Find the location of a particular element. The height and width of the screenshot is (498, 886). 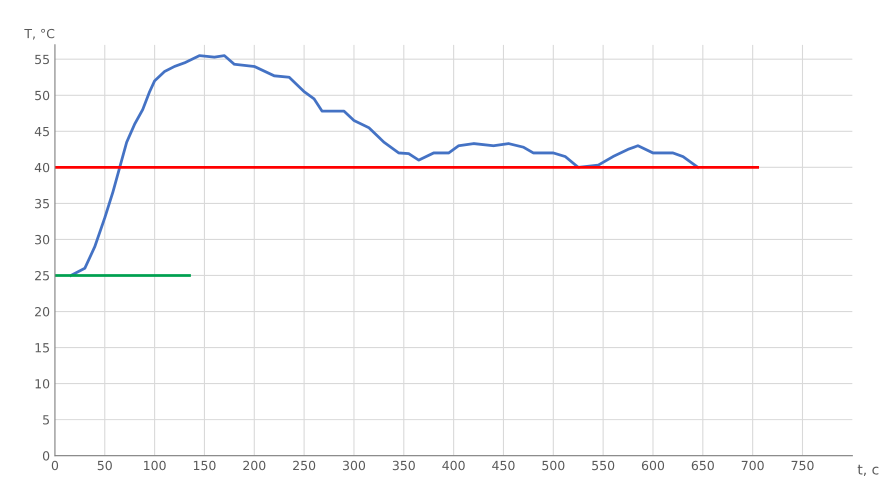

x-tick-label: 550 is located at coordinates (603, 465).